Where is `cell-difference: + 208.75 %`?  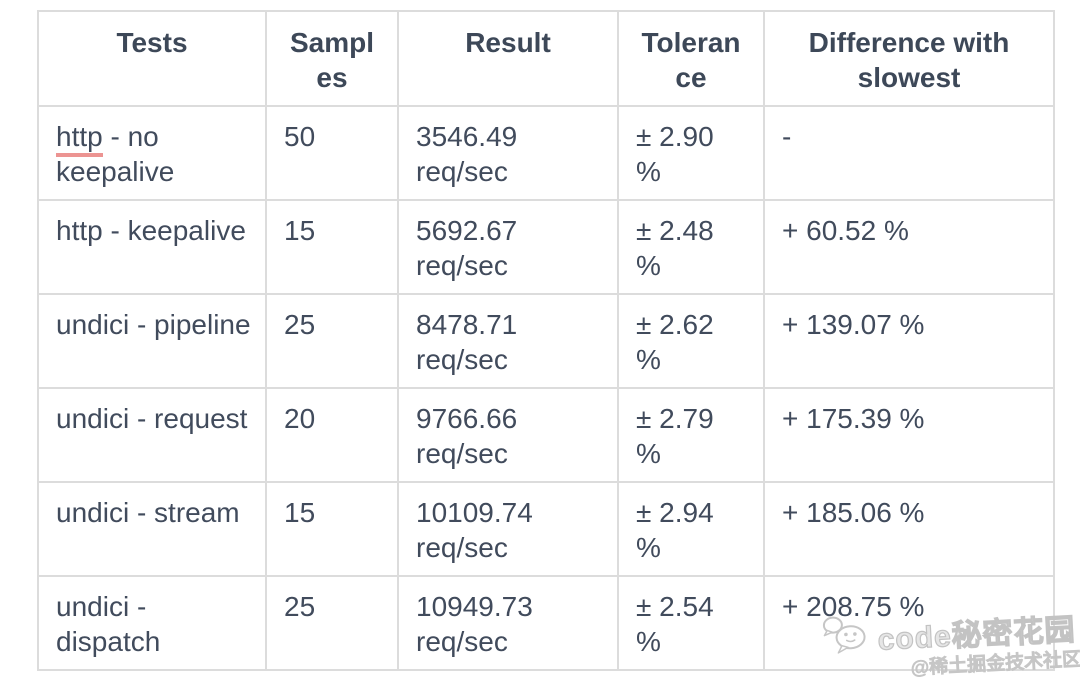 cell-difference: + 208.75 % is located at coordinates (909, 623).